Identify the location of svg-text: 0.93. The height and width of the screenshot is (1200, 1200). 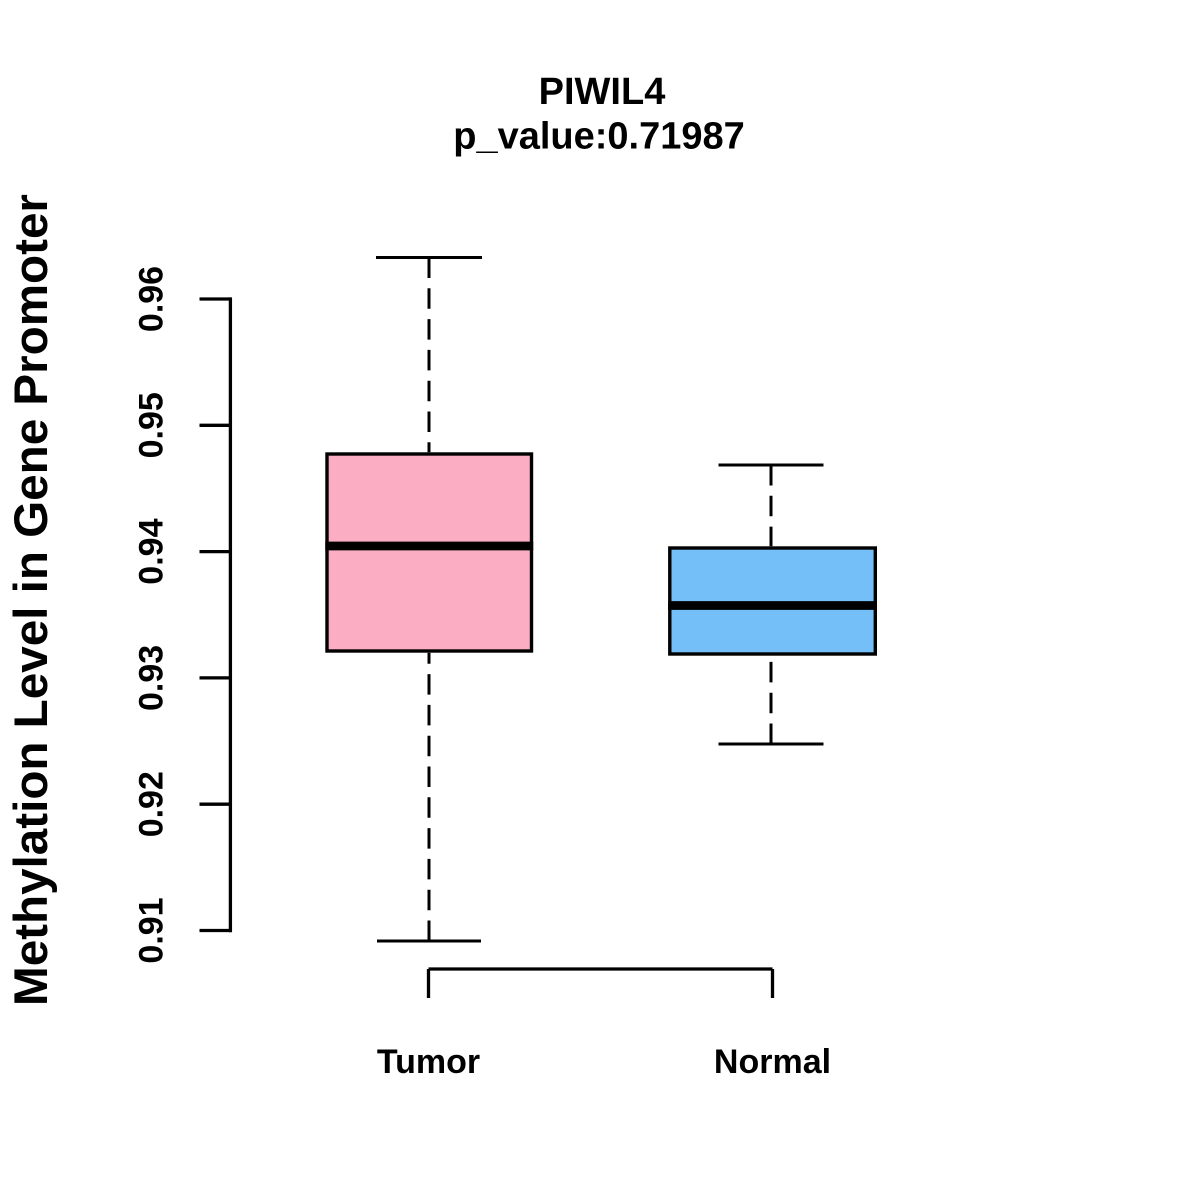
(152, 678).